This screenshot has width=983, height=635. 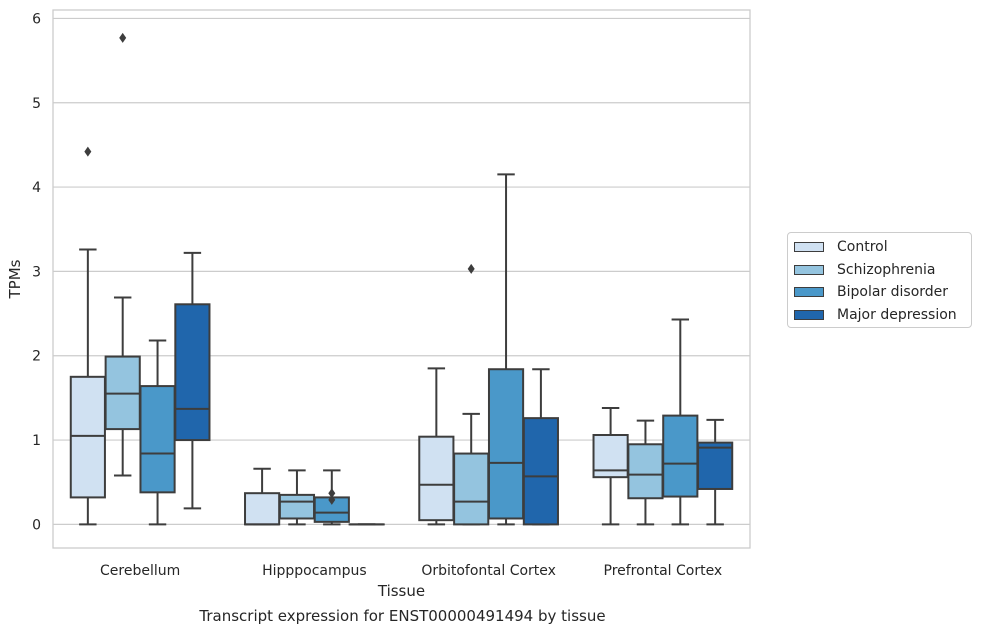 I want to click on legend-label: Schizophrenia, so click(x=886, y=269).